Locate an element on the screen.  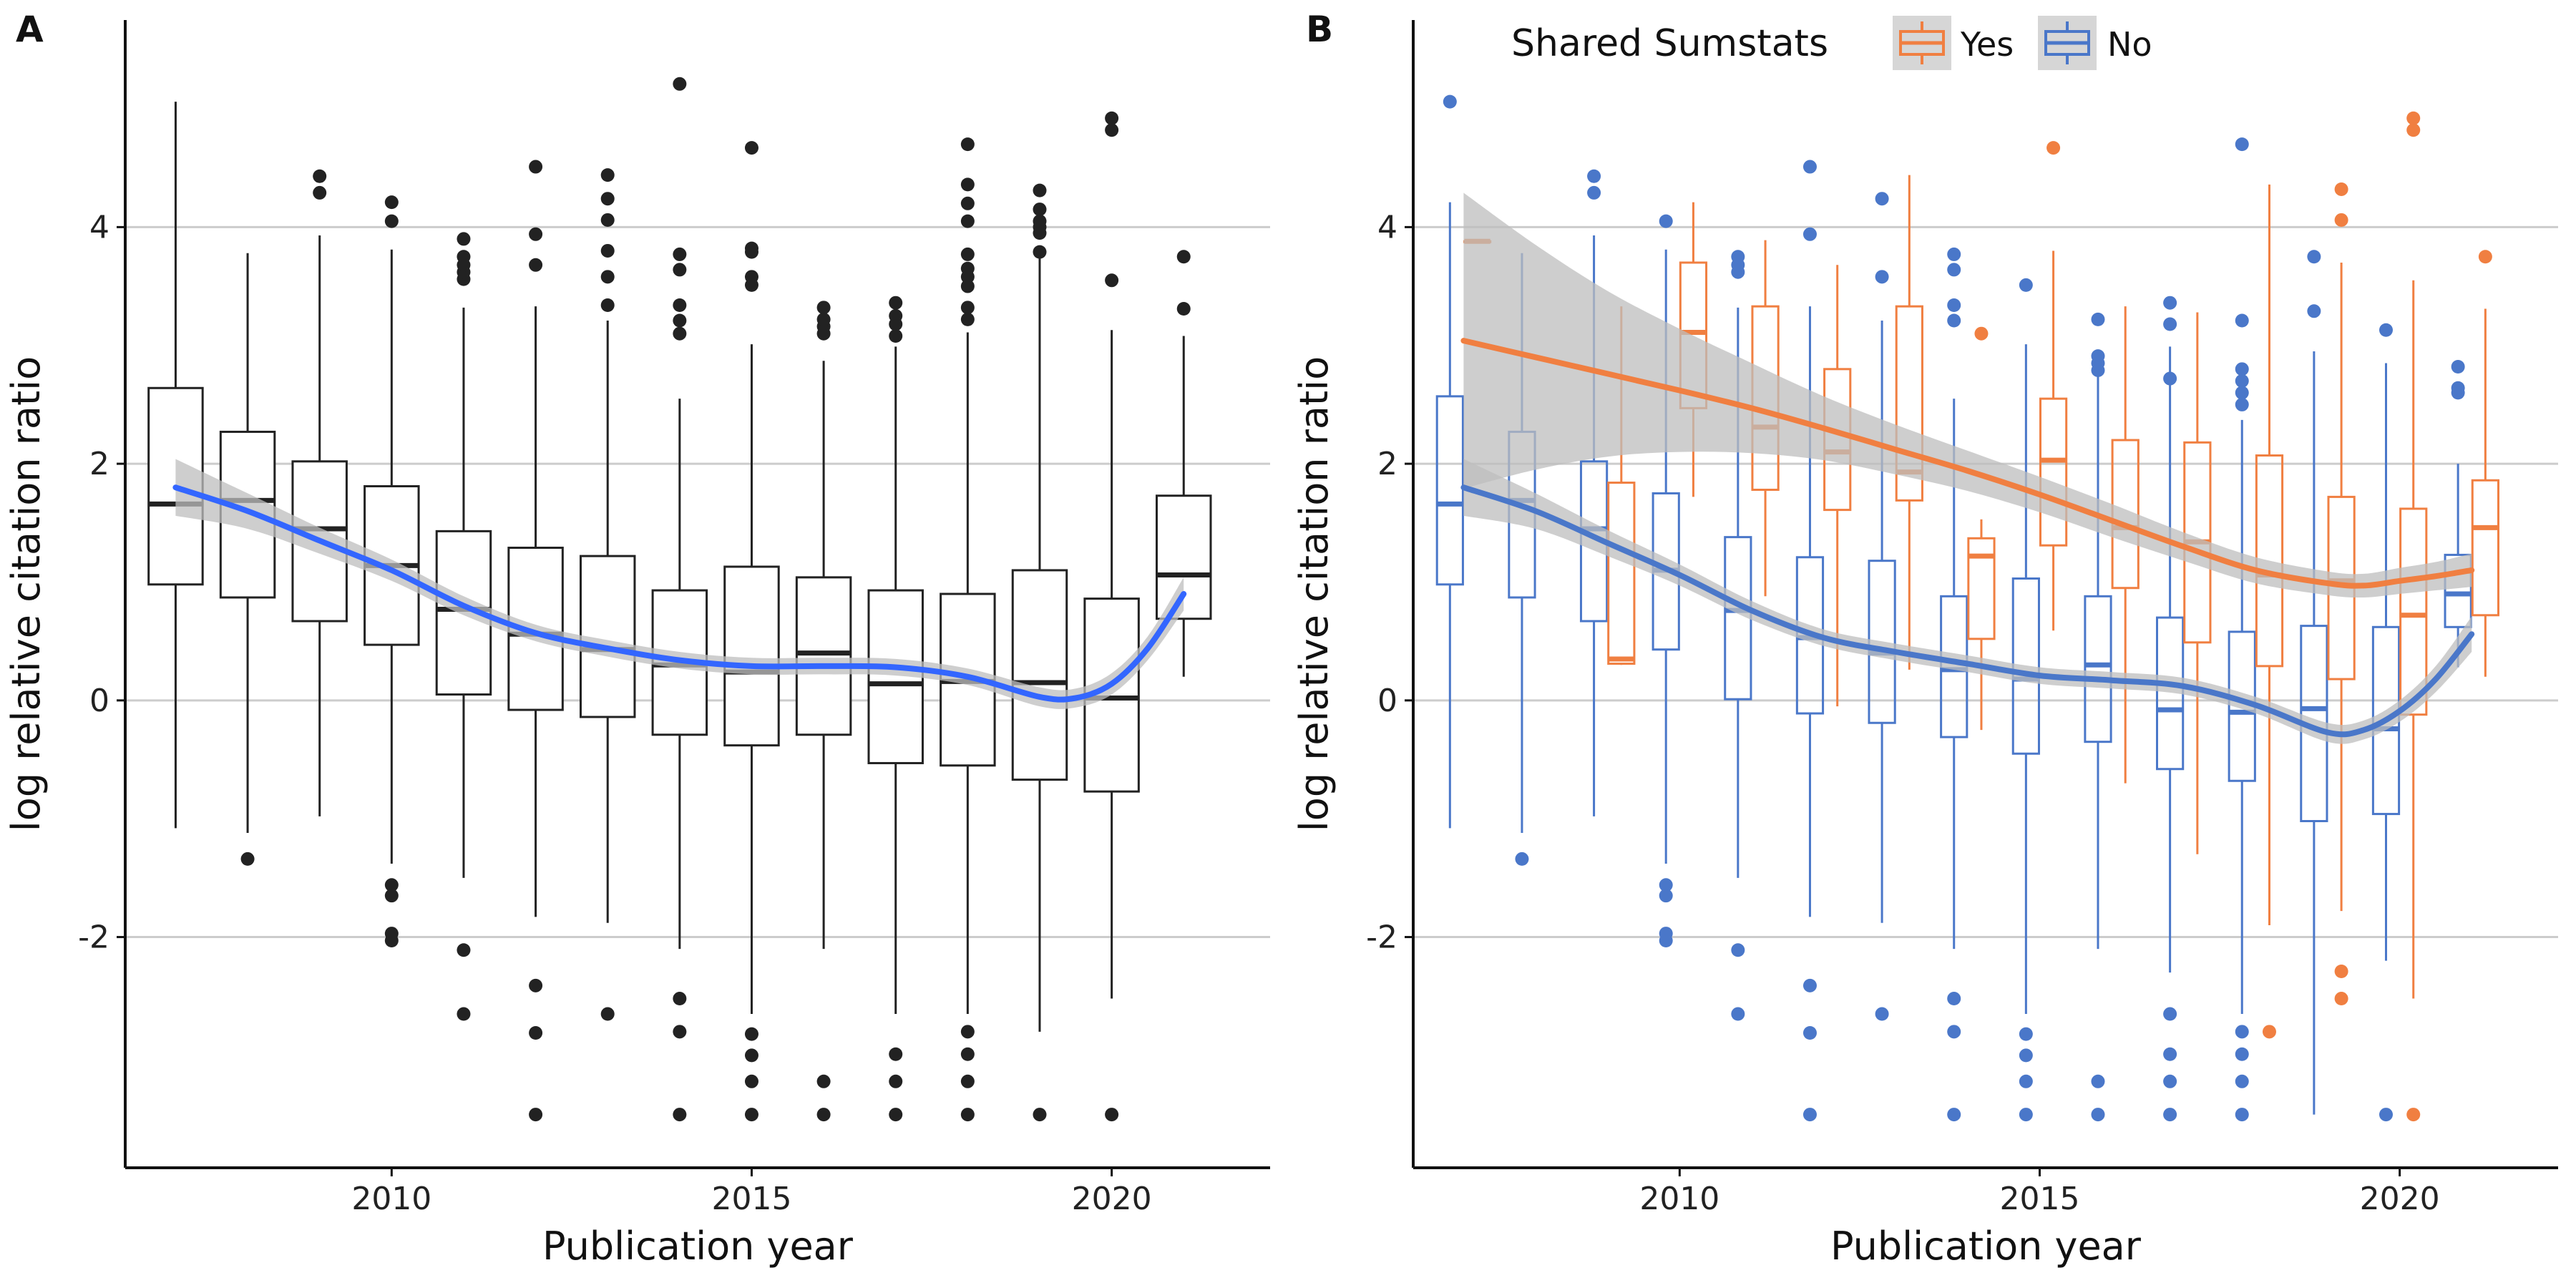
smooth-line-yes is located at coordinates (1967, 463).